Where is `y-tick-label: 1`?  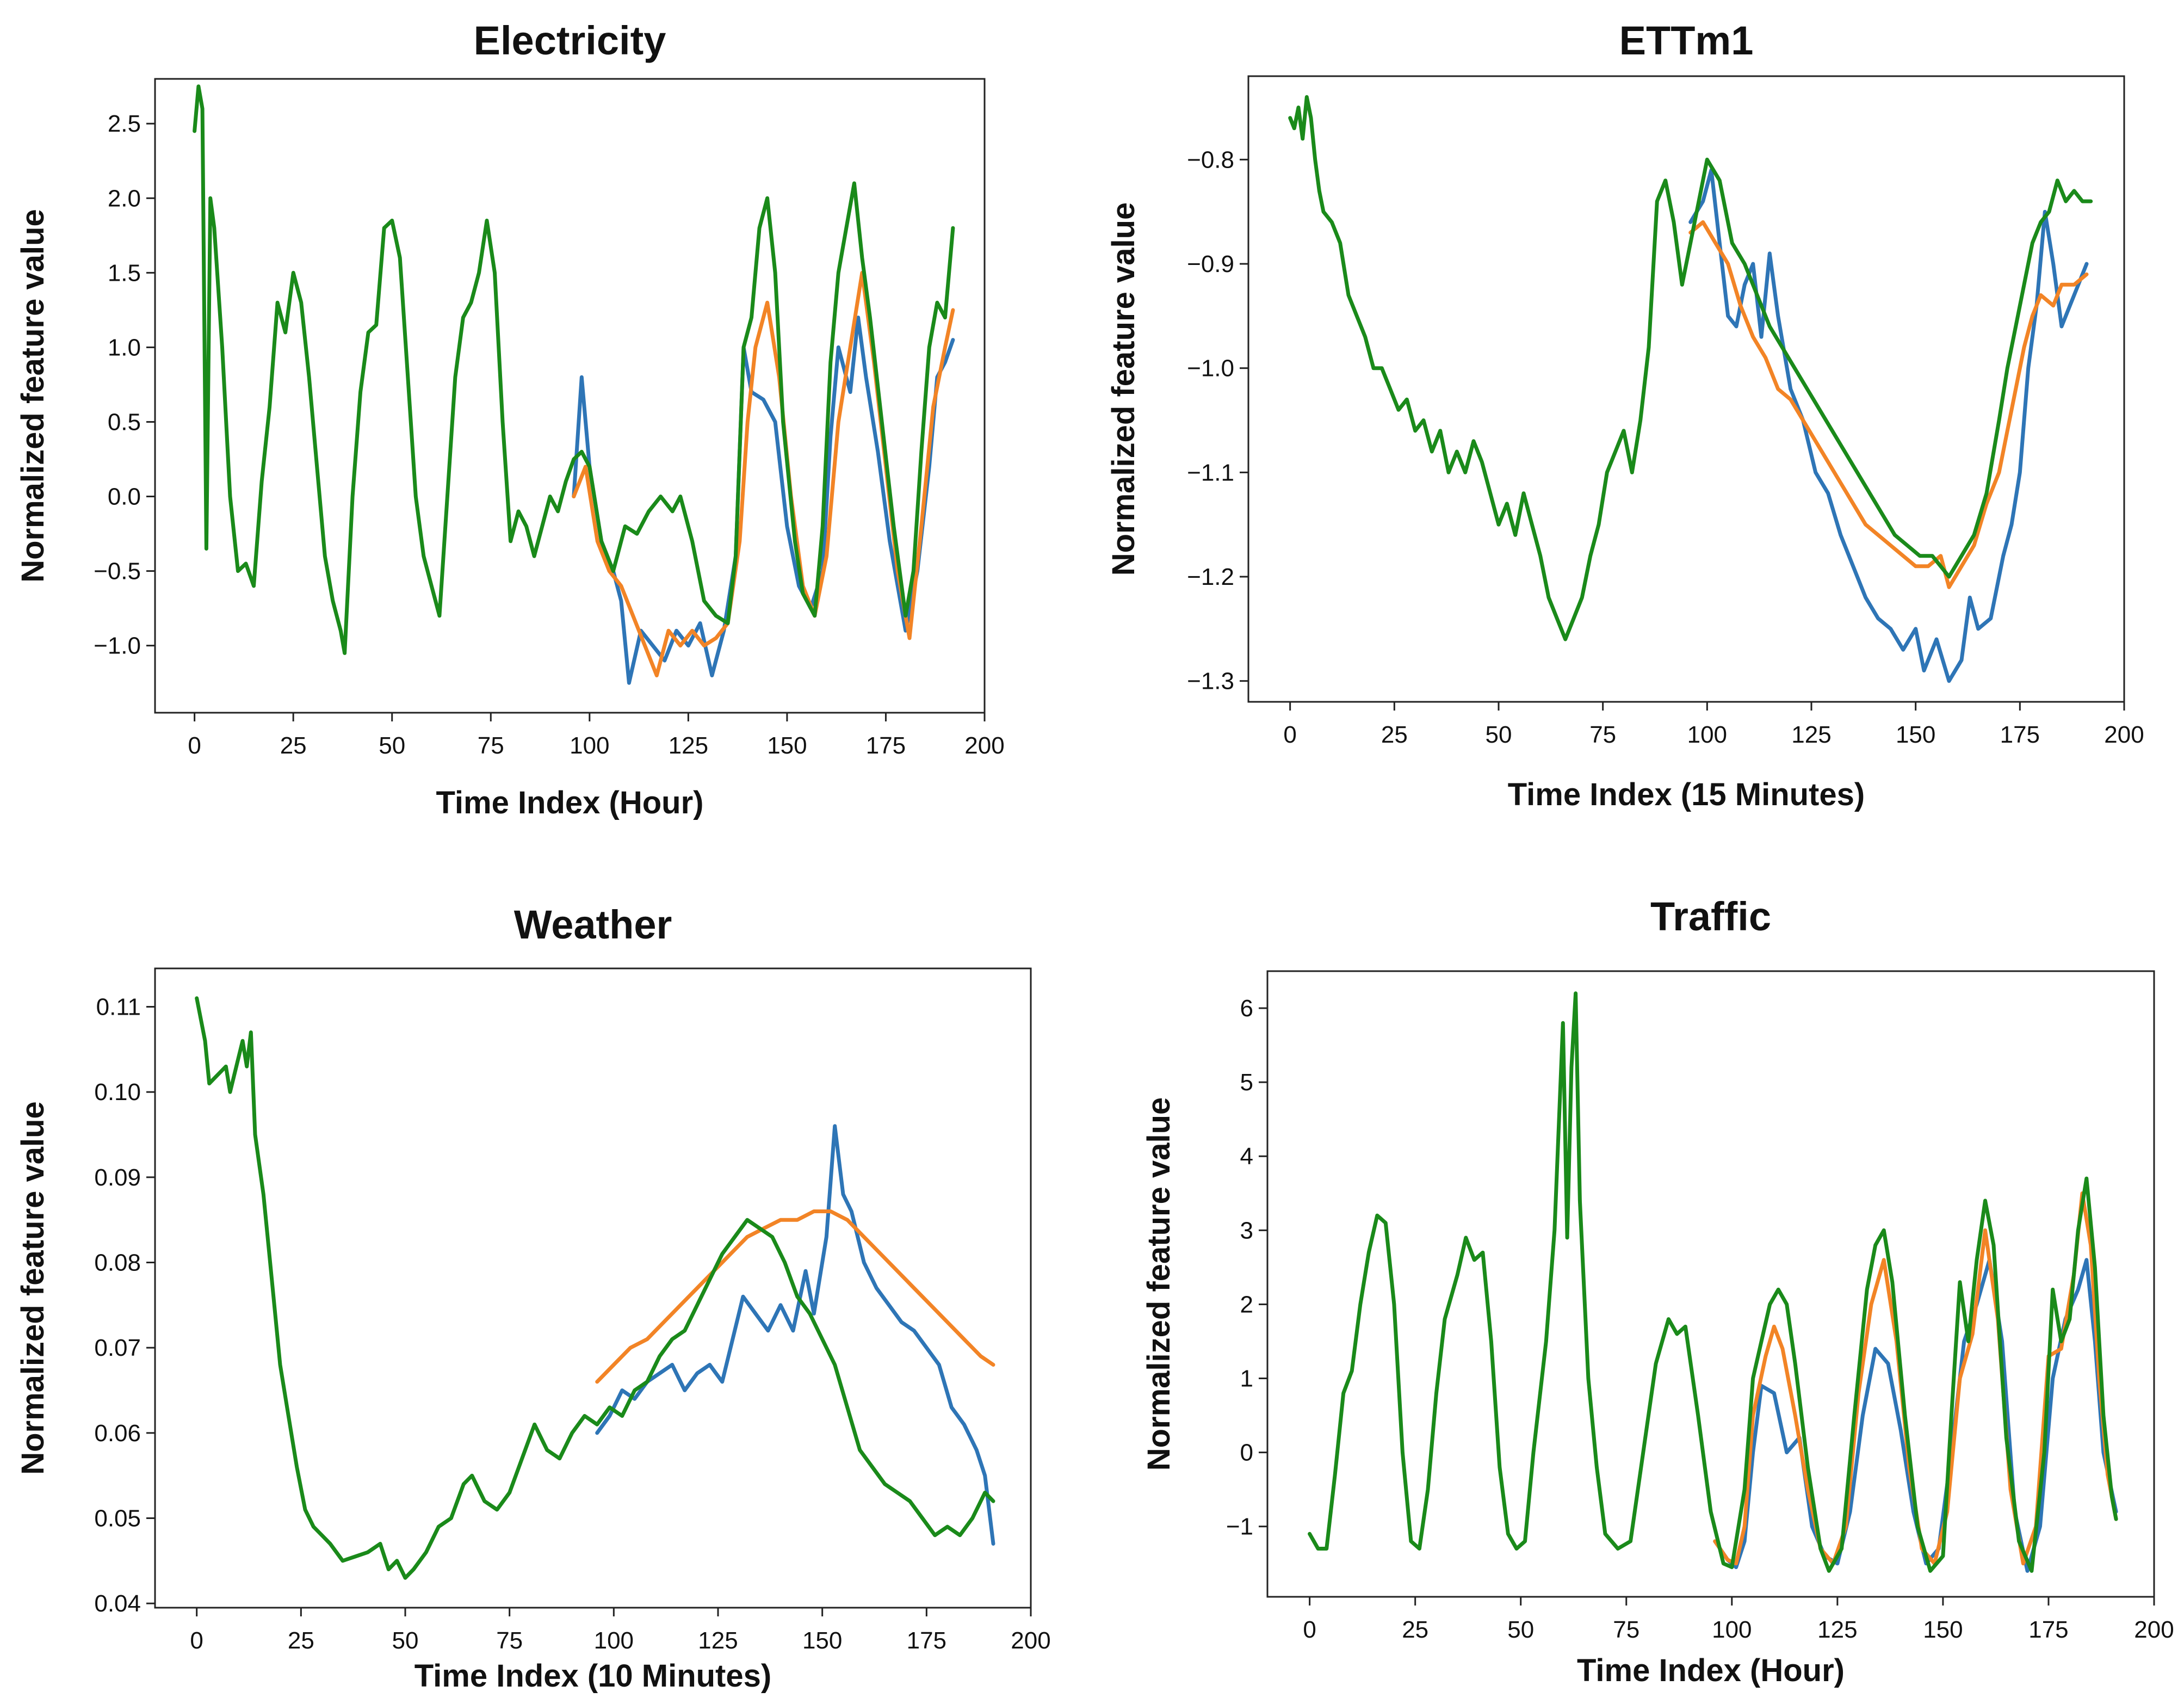
y-tick-label: 1 is located at coordinates (1246, 1379).